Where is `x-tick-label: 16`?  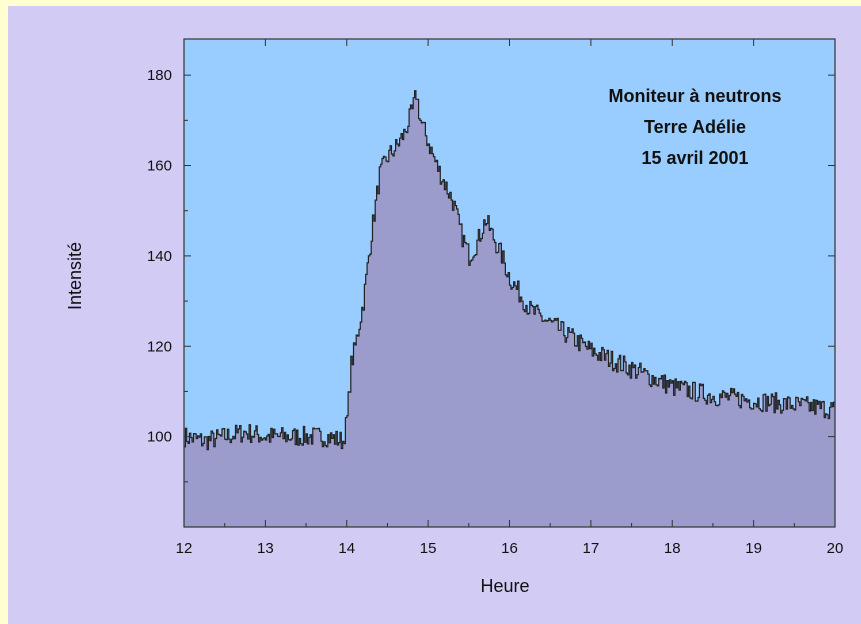 x-tick-label: 16 is located at coordinates (509, 548).